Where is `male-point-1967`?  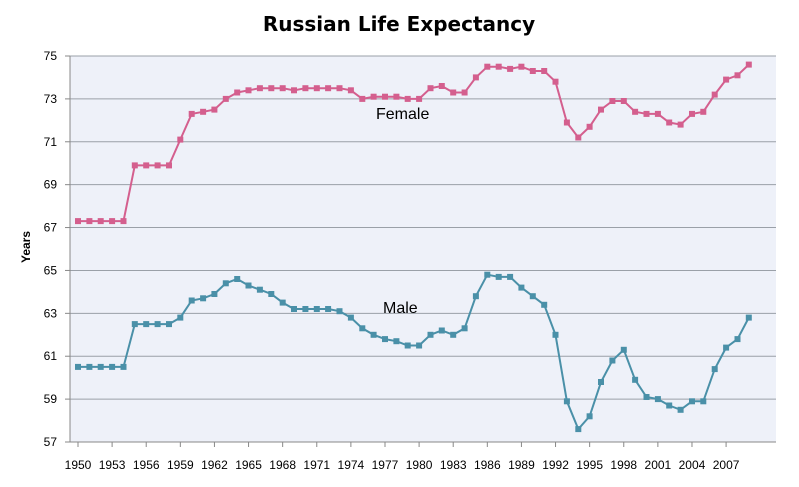 male-point-1967 is located at coordinates (271, 294).